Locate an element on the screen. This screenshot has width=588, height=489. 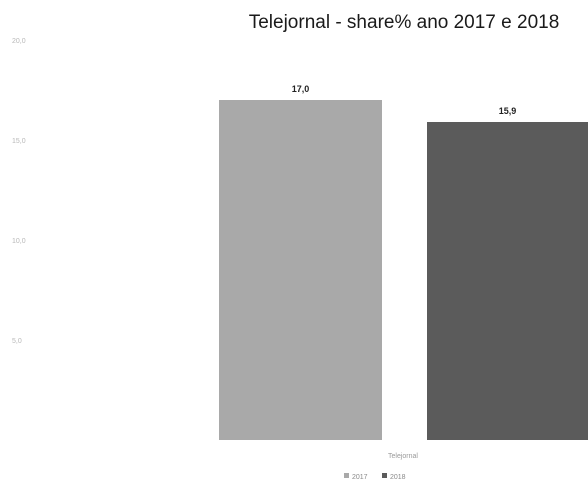
y-tick-label: 20,0 is located at coordinates (19, 41).